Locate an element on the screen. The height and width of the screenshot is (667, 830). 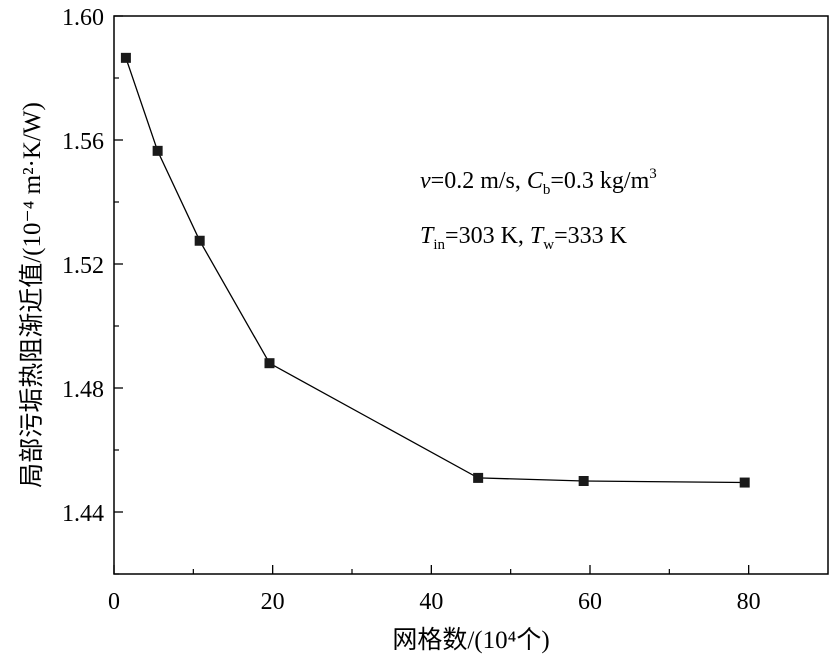
x-tick-label: 20 is located at coordinates (273, 602).